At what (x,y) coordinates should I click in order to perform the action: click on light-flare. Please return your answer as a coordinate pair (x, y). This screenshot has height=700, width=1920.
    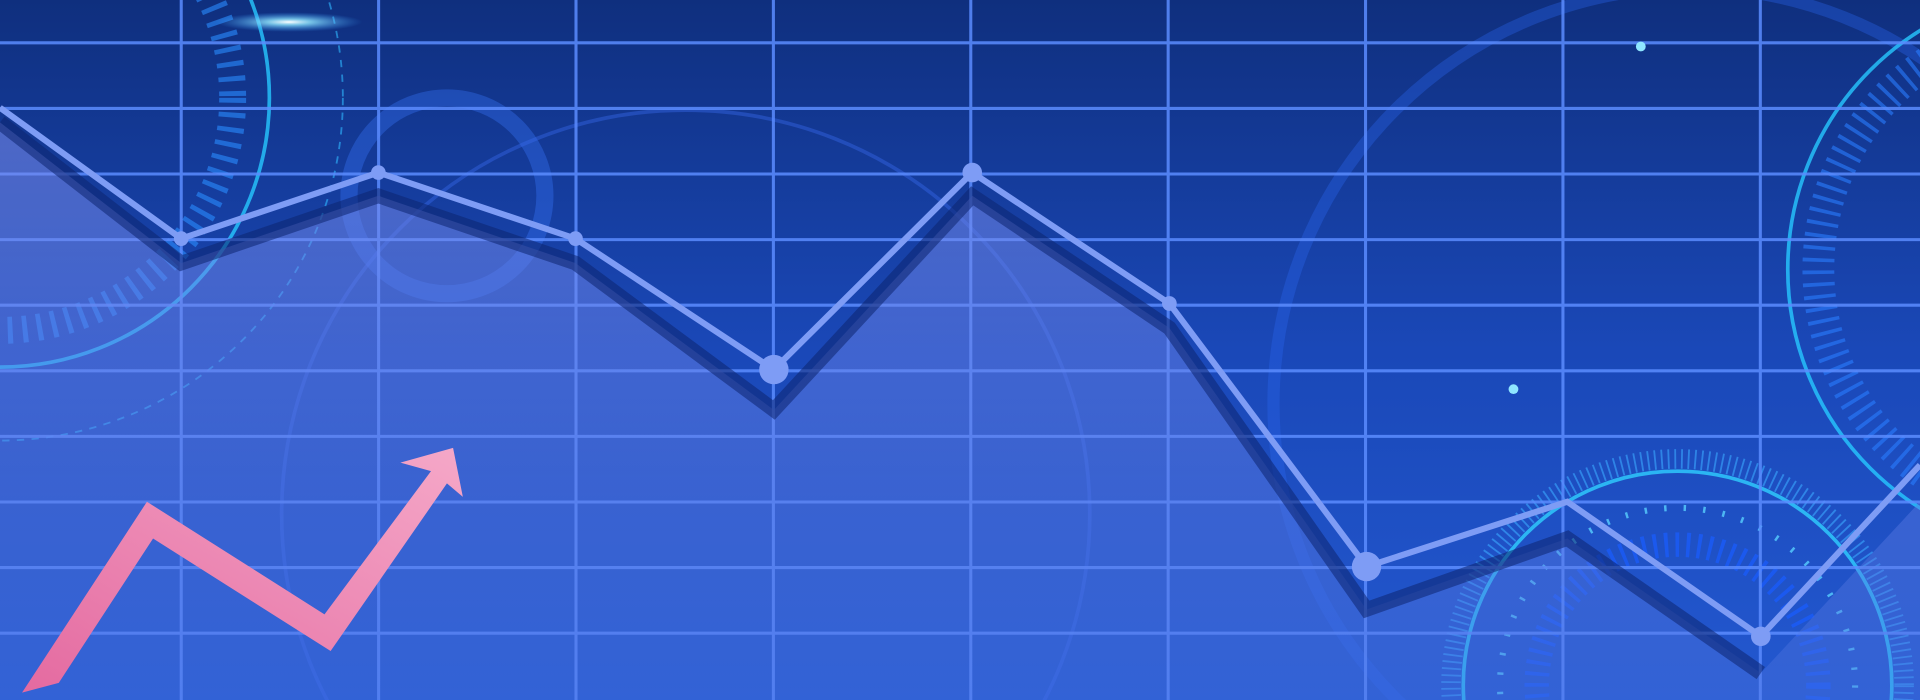
    Looking at the image, I should click on (289, 22).